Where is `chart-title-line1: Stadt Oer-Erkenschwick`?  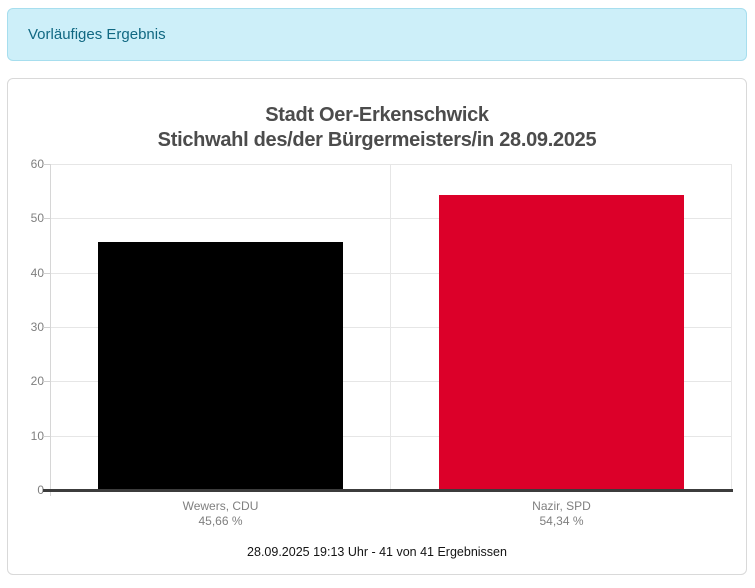 chart-title-line1: Stadt Oer-Erkenschwick is located at coordinates (377, 115).